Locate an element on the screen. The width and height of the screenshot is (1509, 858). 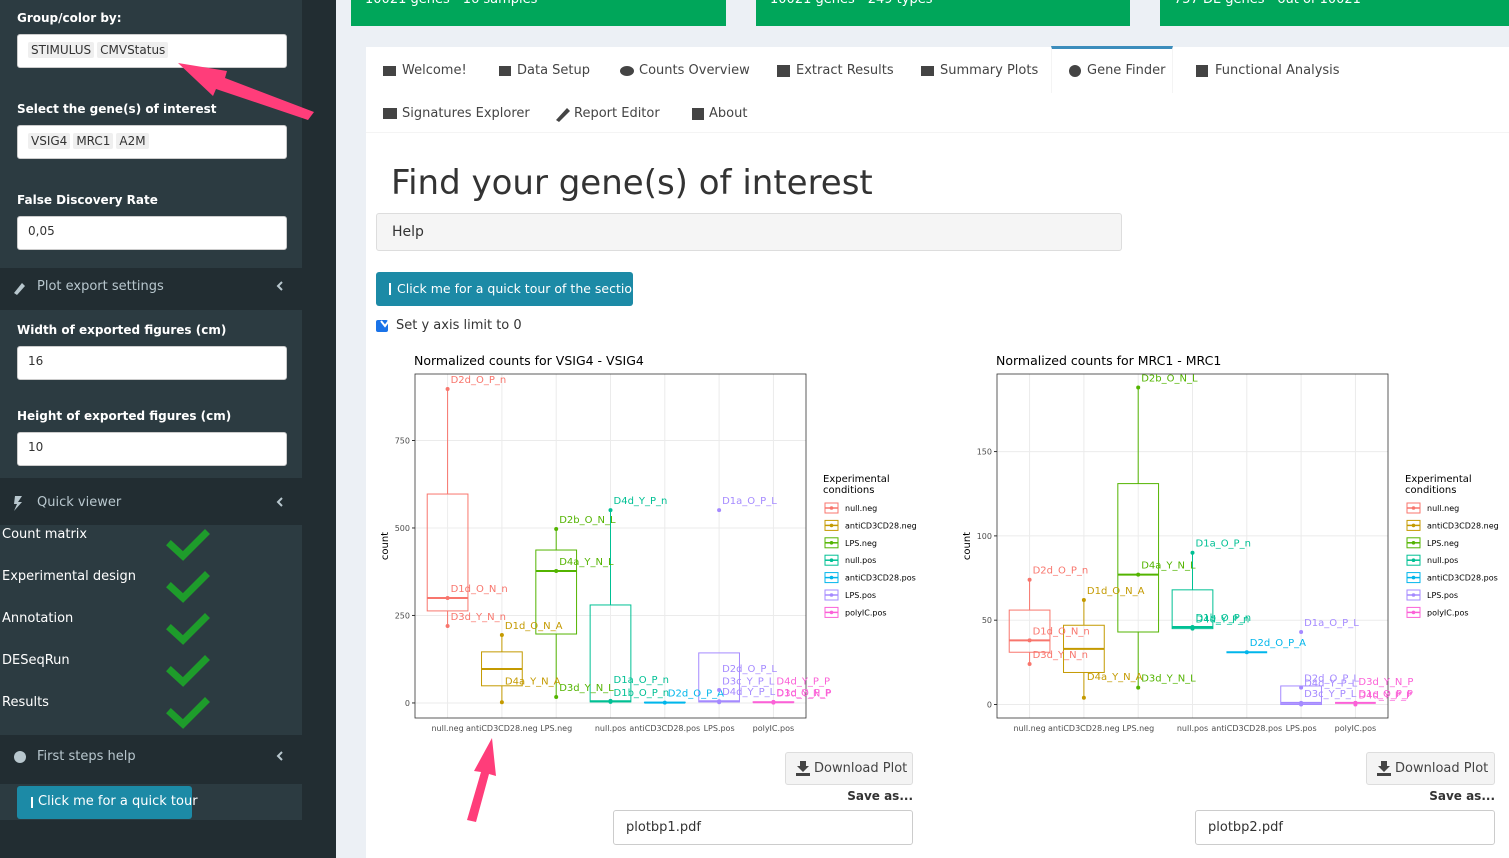
label: Height of exported figures (cm) is located at coordinates (124, 416).